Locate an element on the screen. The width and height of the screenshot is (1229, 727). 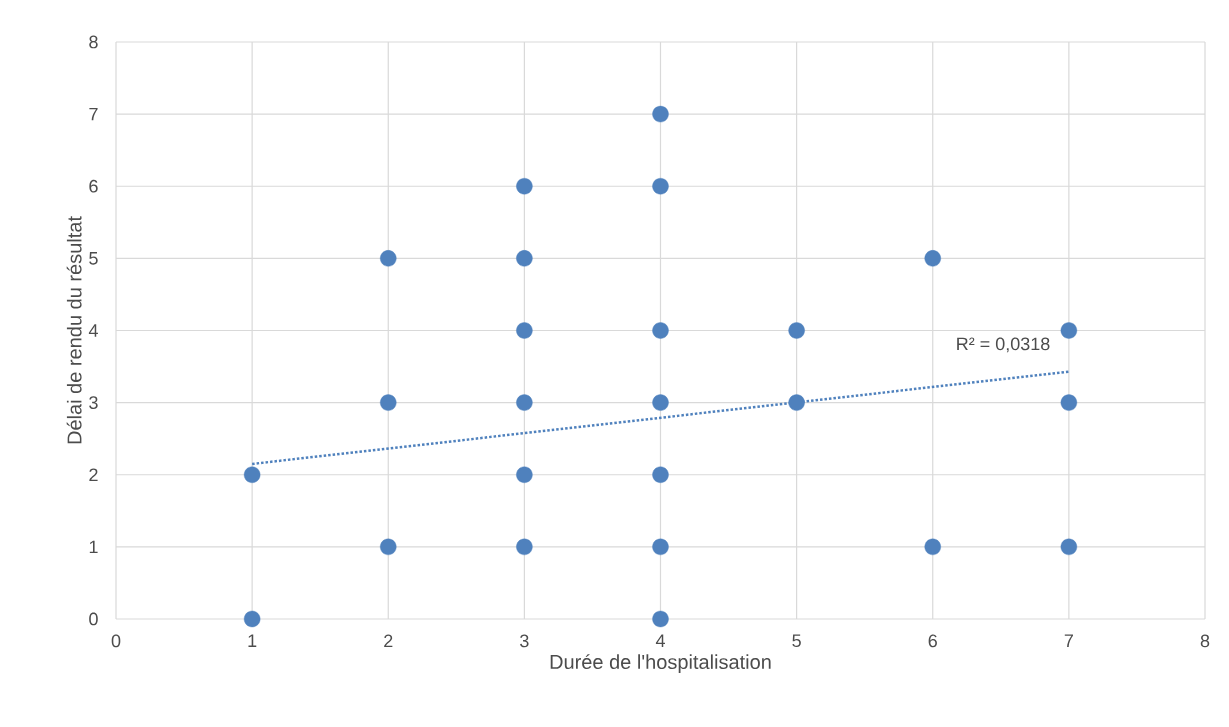
x-tick-label: 8 is located at coordinates (1205, 641).